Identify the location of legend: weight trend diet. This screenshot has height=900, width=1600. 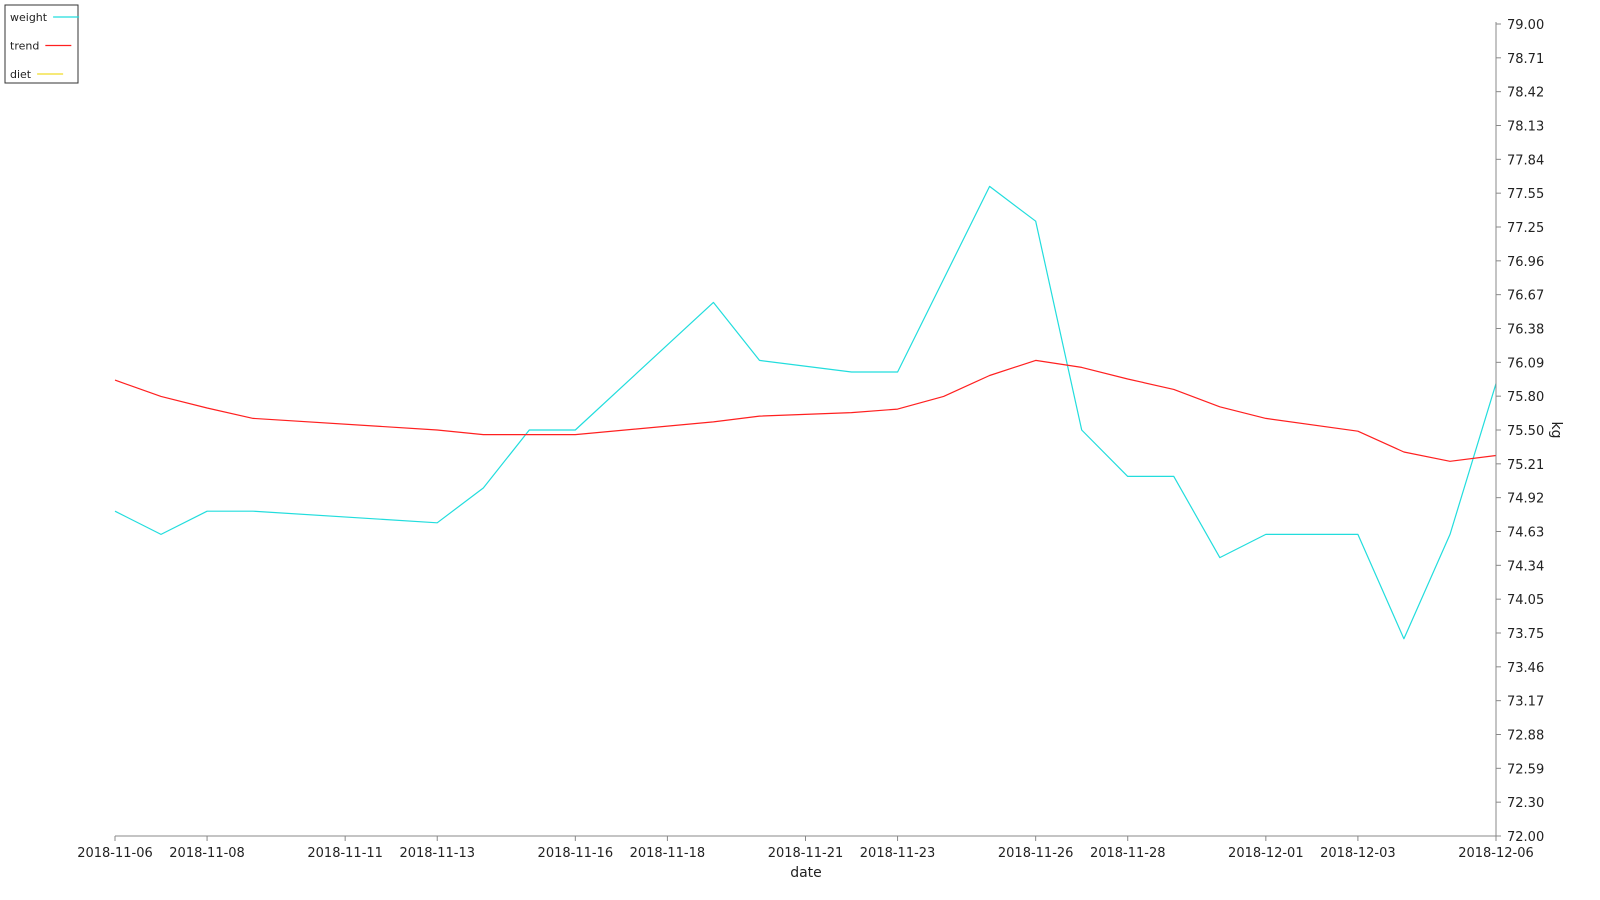
(42, 44).